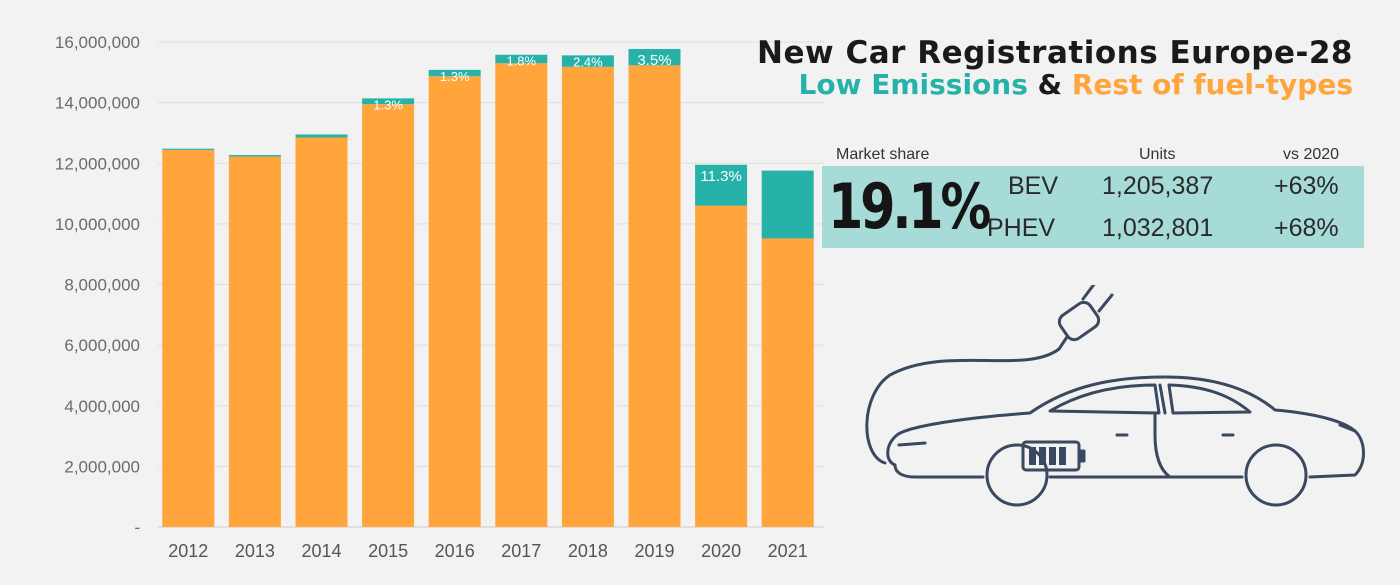 The width and height of the screenshot is (1400, 585). Describe the element at coordinates (1212, 84) in the screenshot. I see `legend-rest: Rest of fuel-types` at that location.